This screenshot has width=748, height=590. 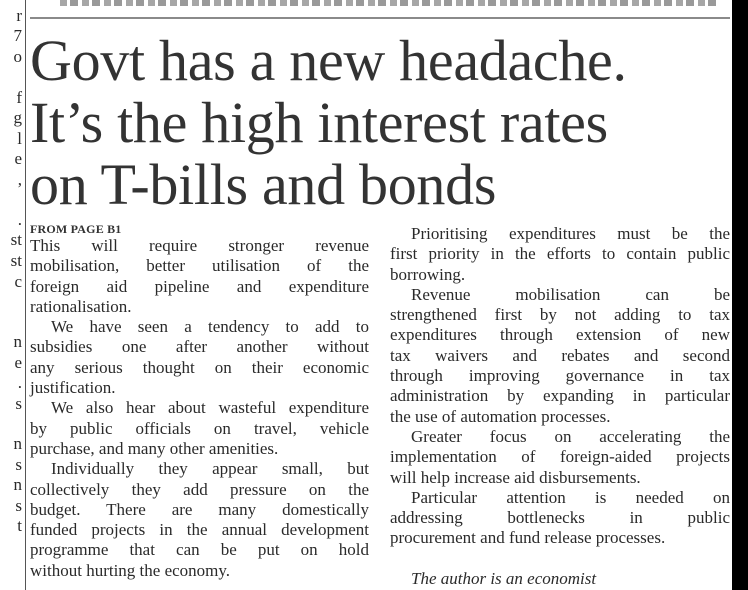 What do you see at coordinates (570, 497) in the screenshot?
I see `text-line: Particular attention is needed on` at bounding box center [570, 497].